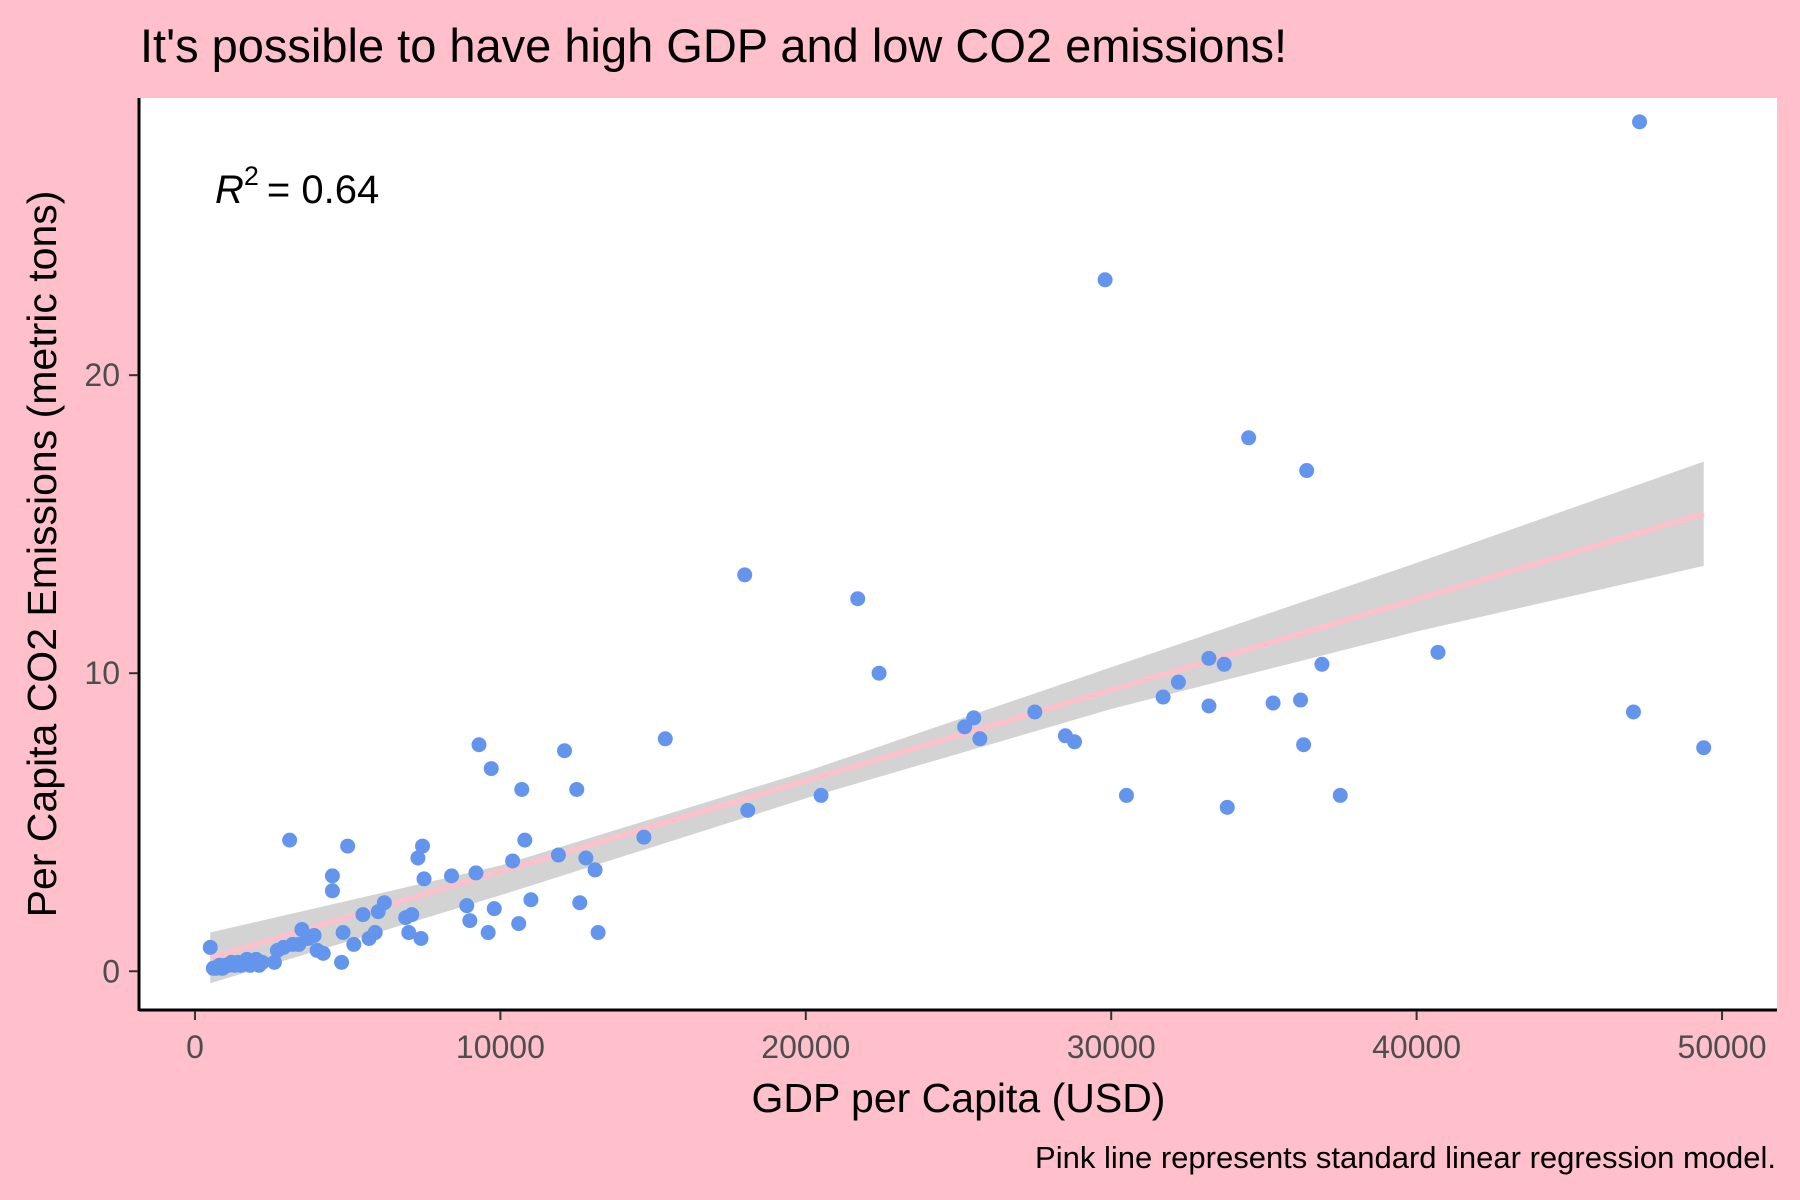 This screenshot has width=1800, height=1200. What do you see at coordinates (1416, 1047) in the screenshot?
I see `x-tick-label: 40000` at bounding box center [1416, 1047].